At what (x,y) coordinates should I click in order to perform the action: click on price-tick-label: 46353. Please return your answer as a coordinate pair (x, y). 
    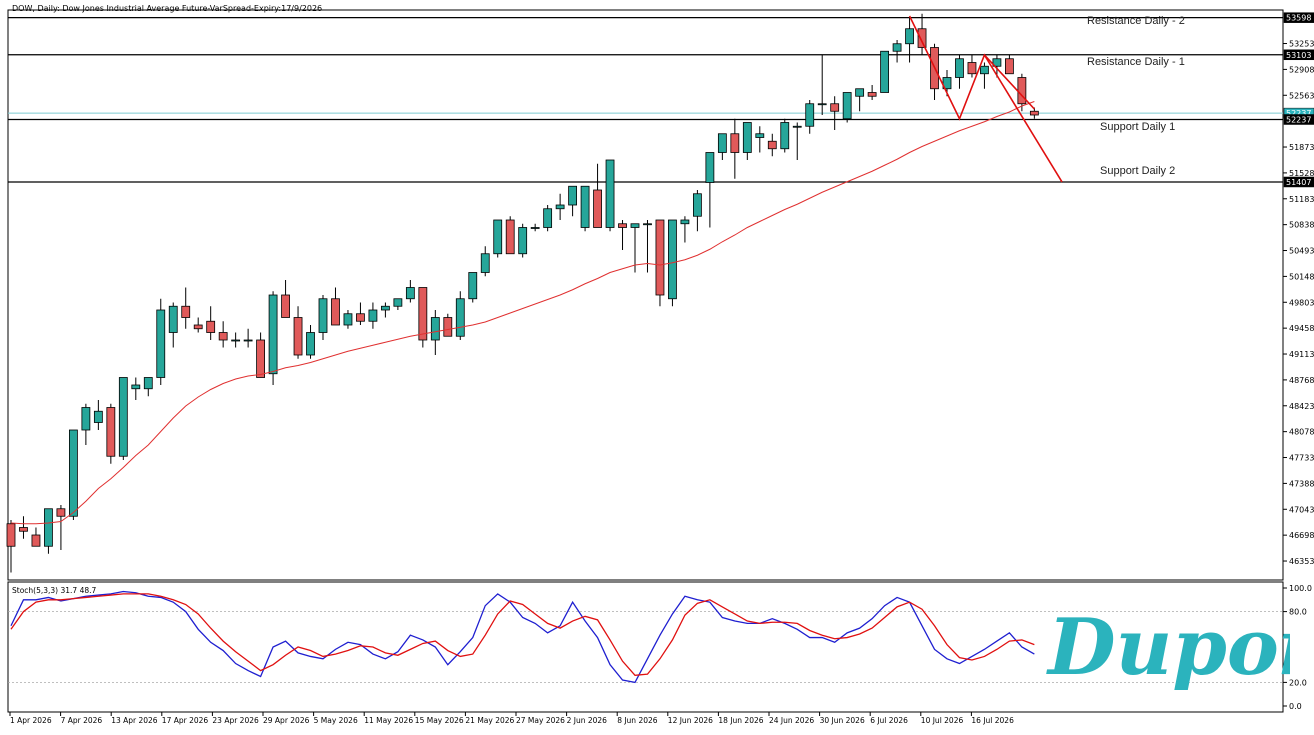
    Looking at the image, I should click on (1301, 561).